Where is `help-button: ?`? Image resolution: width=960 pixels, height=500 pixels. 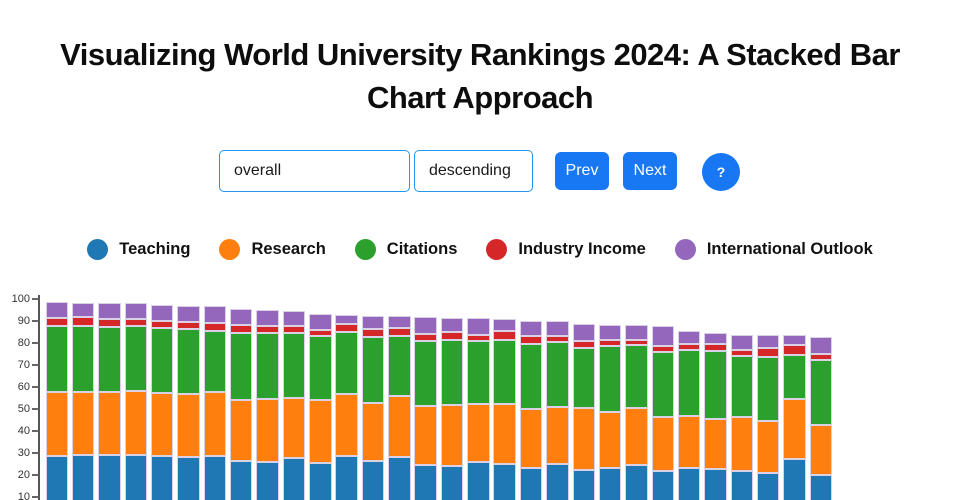
help-button: ? is located at coordinates (721, 172).